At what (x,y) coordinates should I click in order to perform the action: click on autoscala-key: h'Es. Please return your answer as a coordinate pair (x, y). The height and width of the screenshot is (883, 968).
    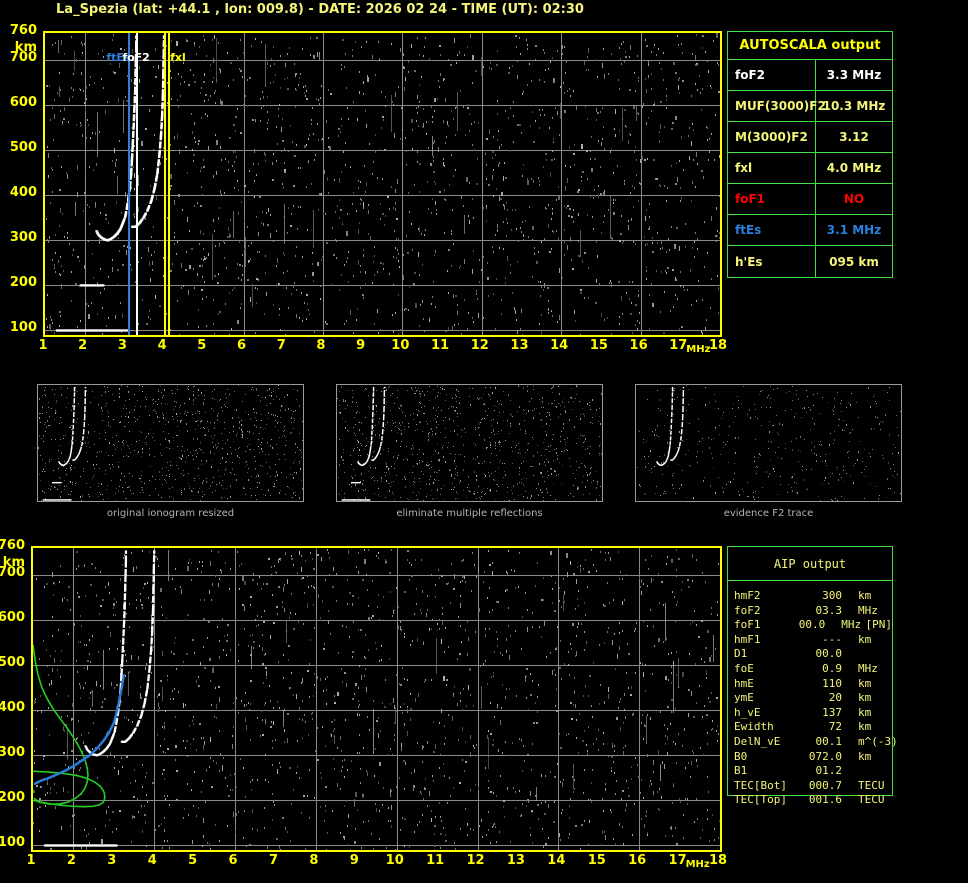
    Looking at the image, I should click on (772, 261).